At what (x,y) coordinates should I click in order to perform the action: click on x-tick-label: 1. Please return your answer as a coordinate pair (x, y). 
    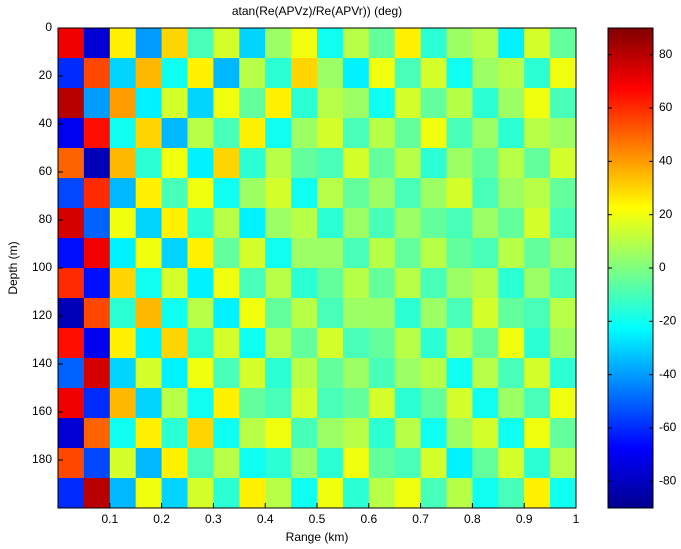
    Looking at the image, I should click on (576, 519).